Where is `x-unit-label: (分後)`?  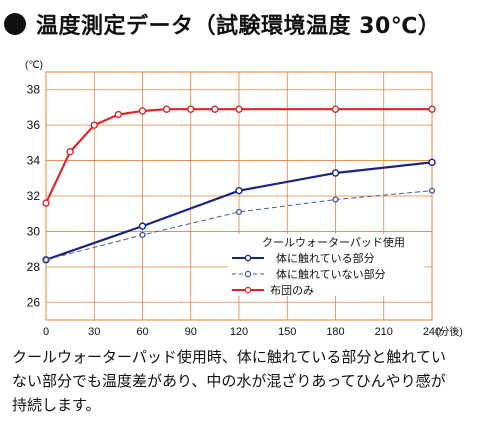
x-unit-label: (分後) is located at coordinates (449, 331).